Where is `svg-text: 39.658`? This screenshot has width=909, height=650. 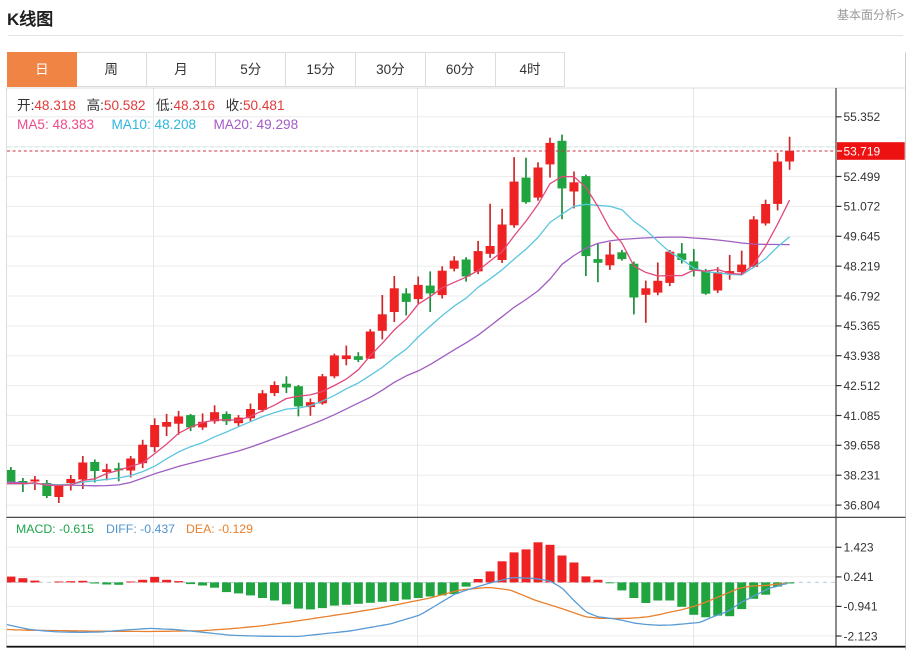 svg-text: 39.658 is located at coordinates (862, 446).